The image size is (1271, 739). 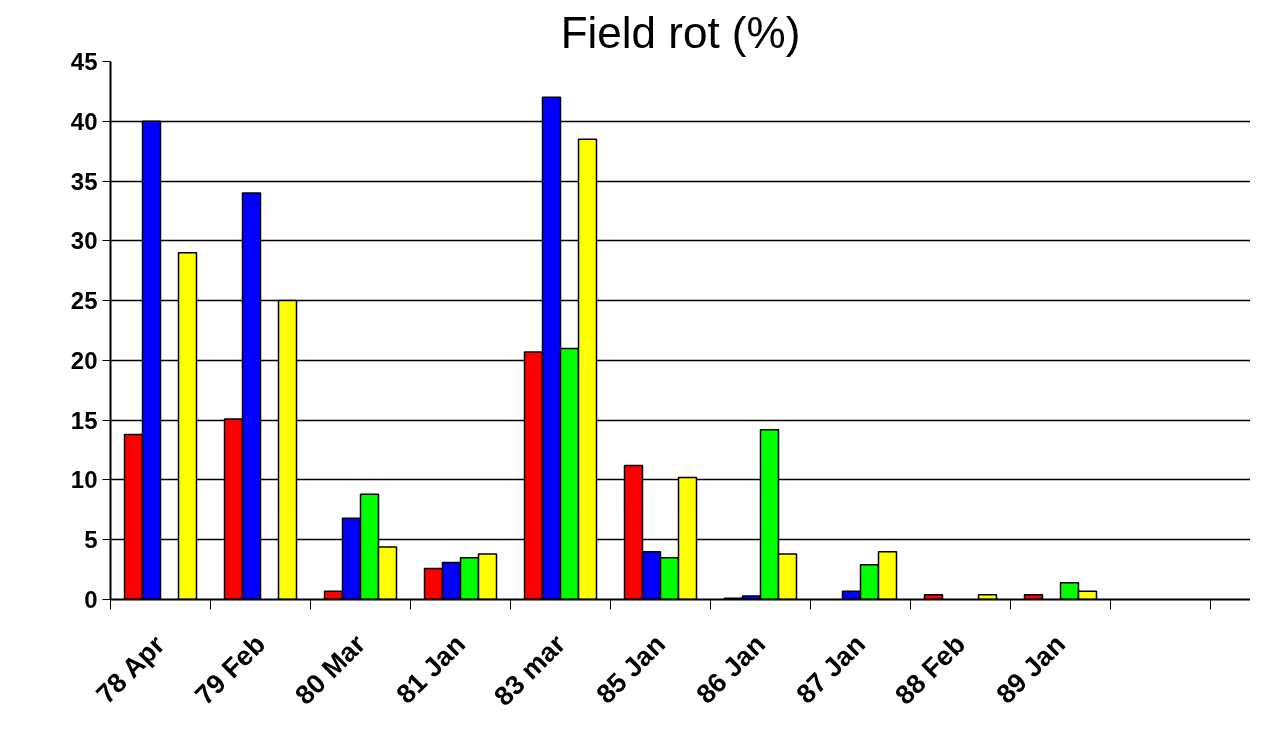 I want to click on y-tick-label: 20, so click(x=84, y=360).